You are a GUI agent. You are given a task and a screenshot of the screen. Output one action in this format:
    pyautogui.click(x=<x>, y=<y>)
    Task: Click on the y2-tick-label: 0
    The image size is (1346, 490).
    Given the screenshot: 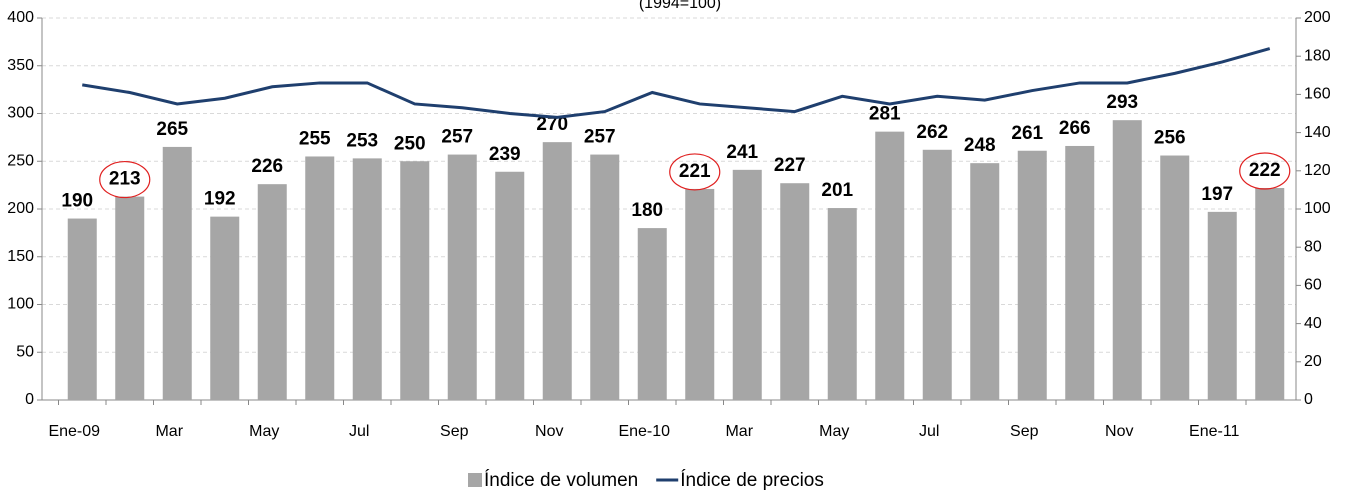 What is the action you would take?
    pyautogui.click(x=1308, y=399)
    